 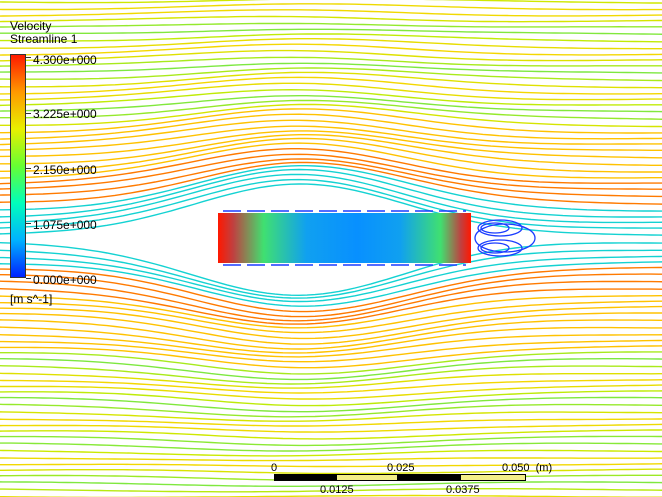 I want to click on bluff-body, so click(x=344, y=238).